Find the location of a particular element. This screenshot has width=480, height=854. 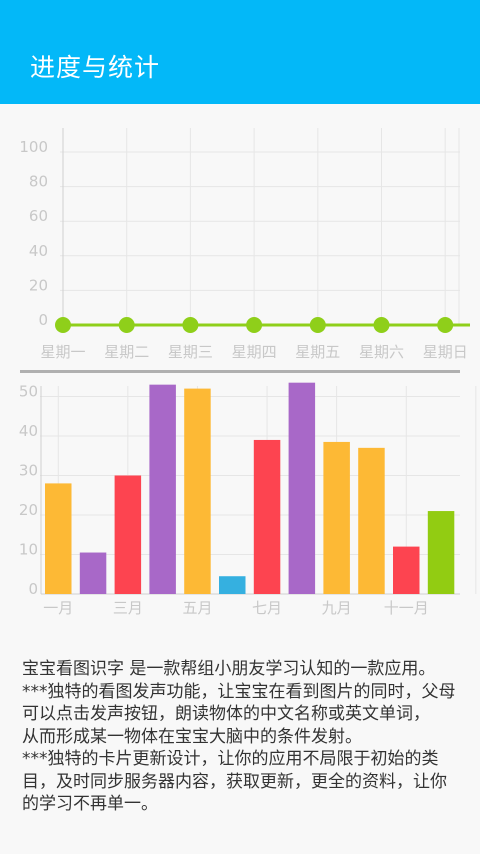

app-bar: 进度与统计 is located at coordinates (240, 52).